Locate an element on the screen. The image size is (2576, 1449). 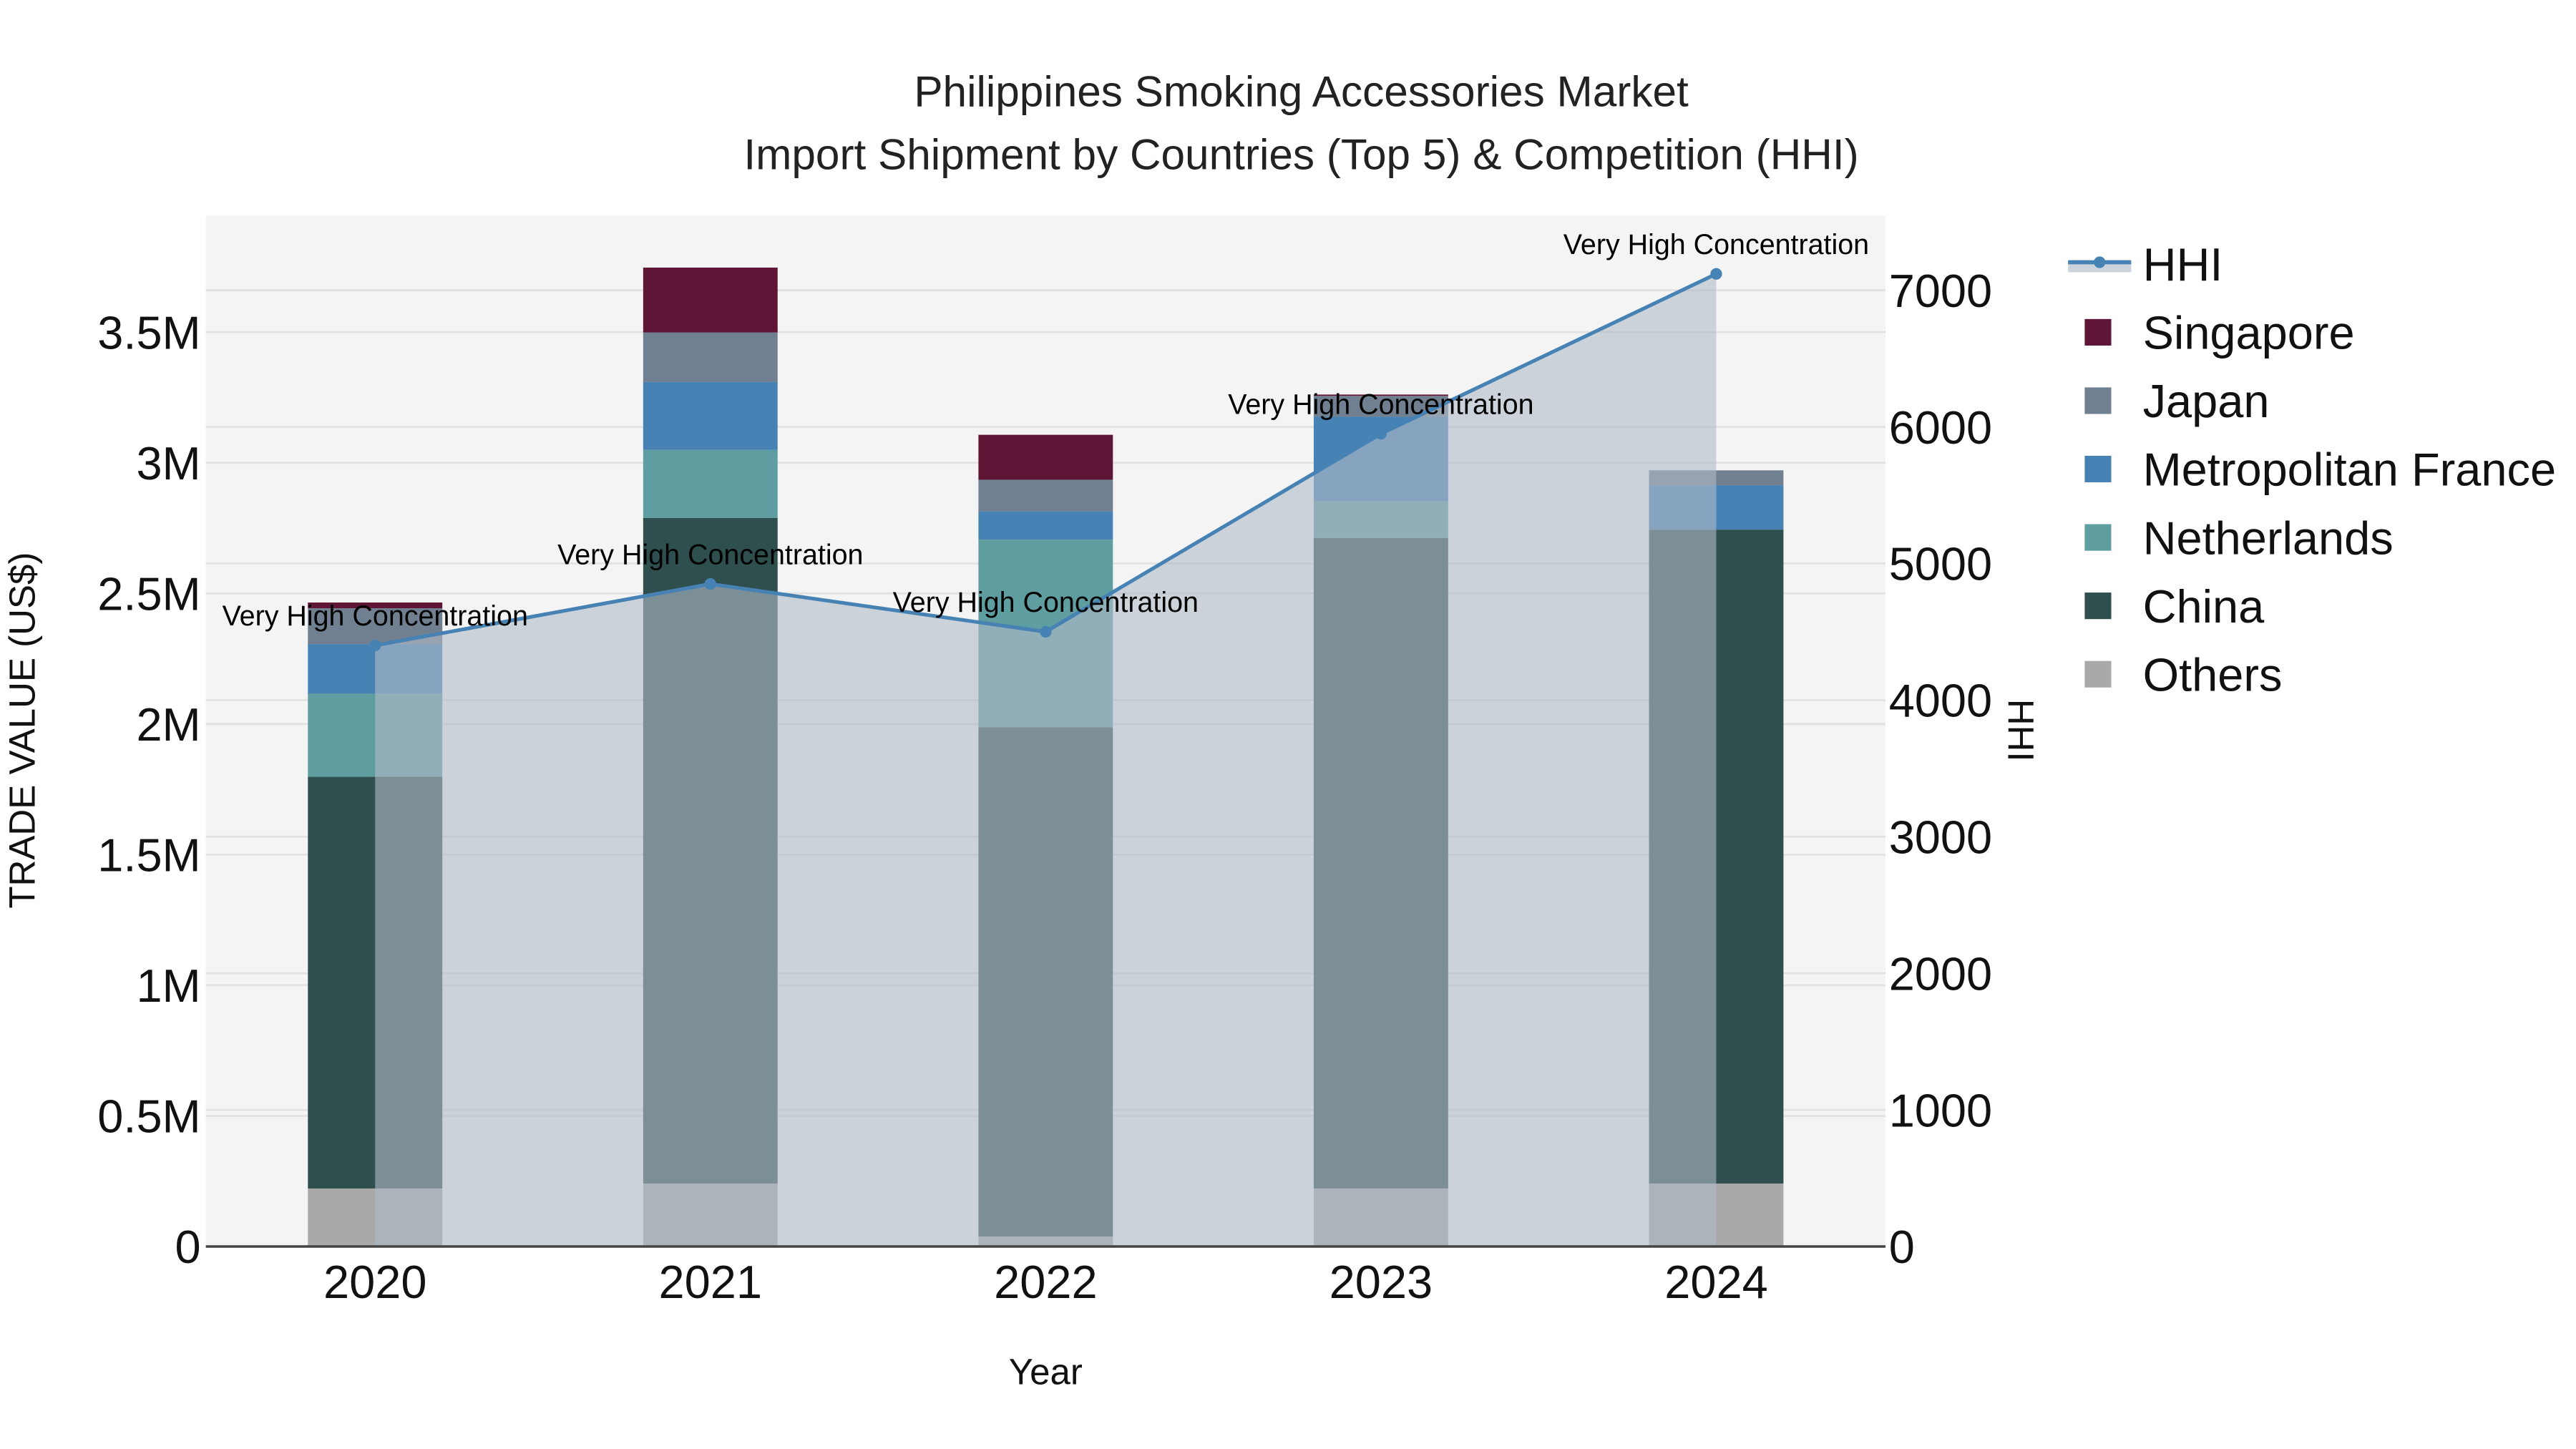
legend-label: Singapore is located at coordinates (2249, 333).